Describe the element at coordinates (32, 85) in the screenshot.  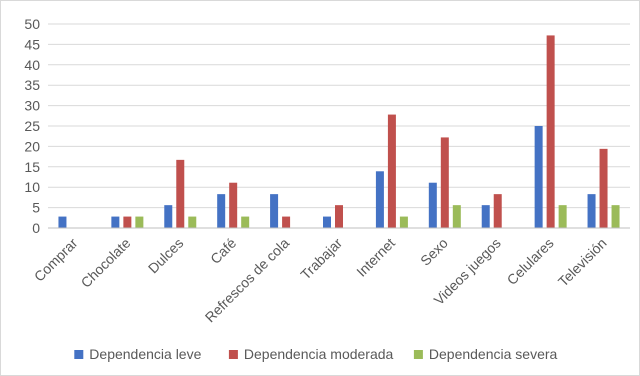
I see `y-tick-label: 35` at that location.